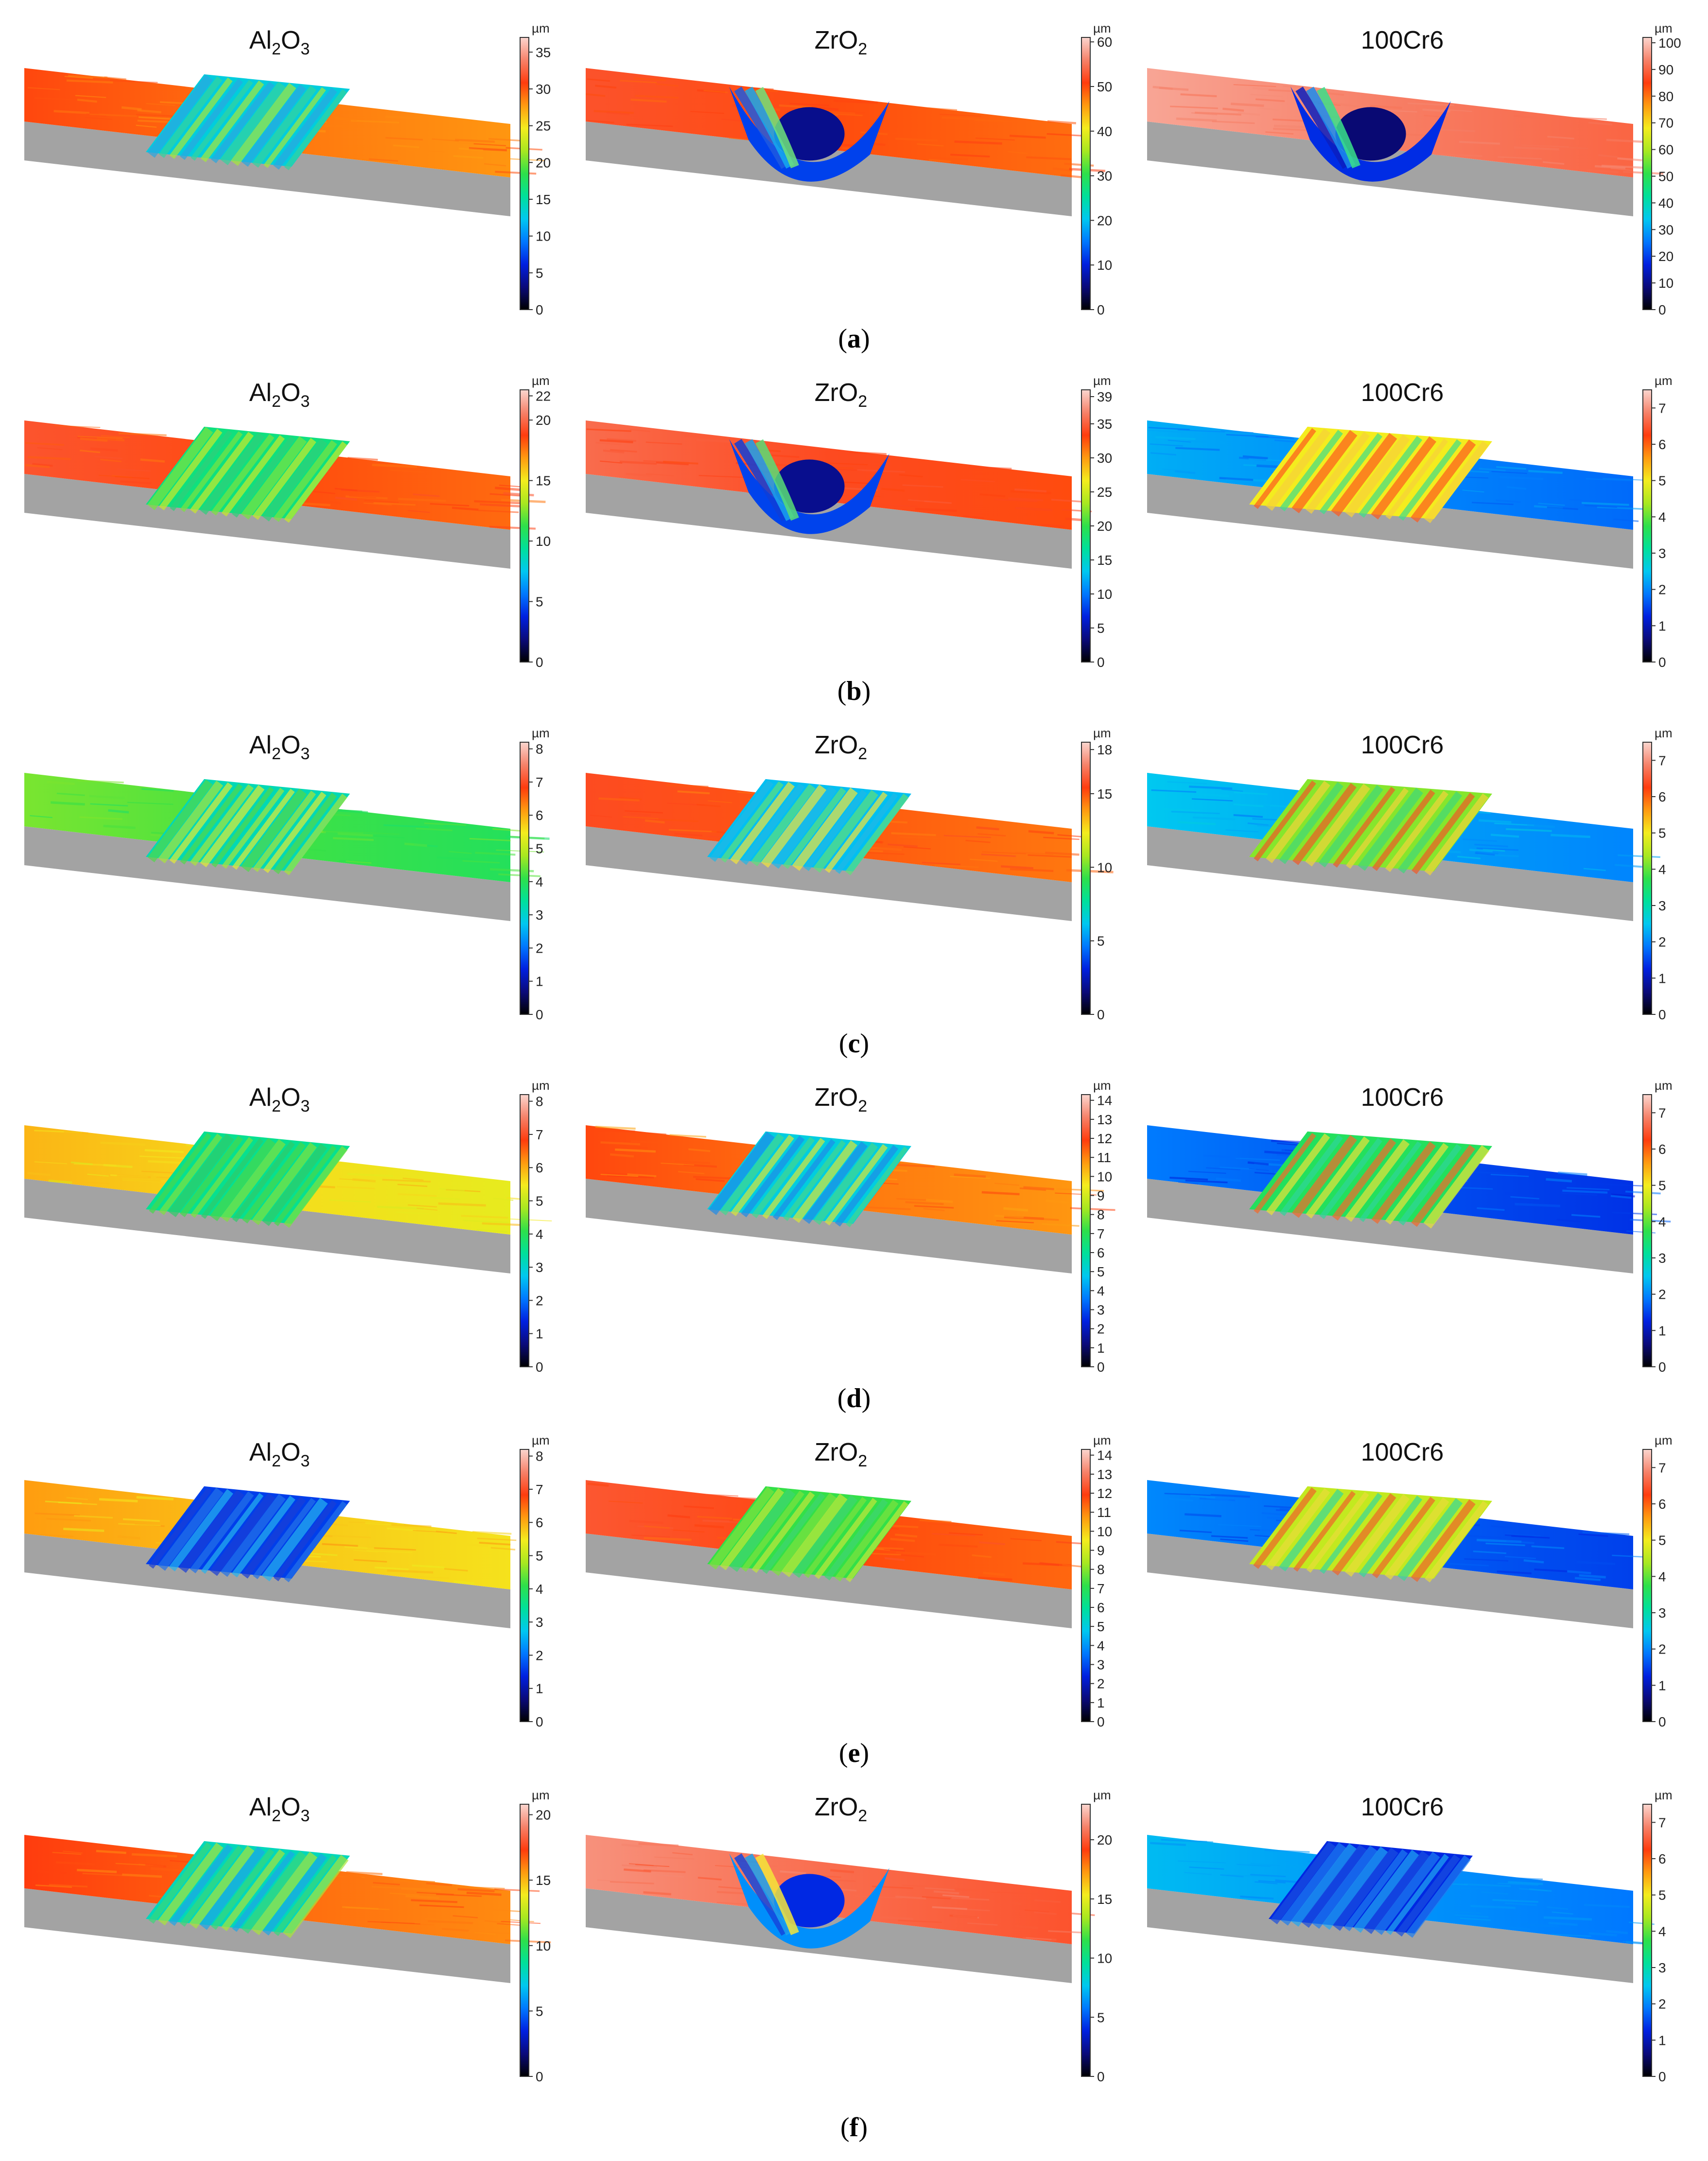 Image resolution: width=1708 pixels, height=2161 pixels. Describe the element at coordinates (1105, 594) in the screenshot. I see `colorbar-tick-label: 10` at that location.